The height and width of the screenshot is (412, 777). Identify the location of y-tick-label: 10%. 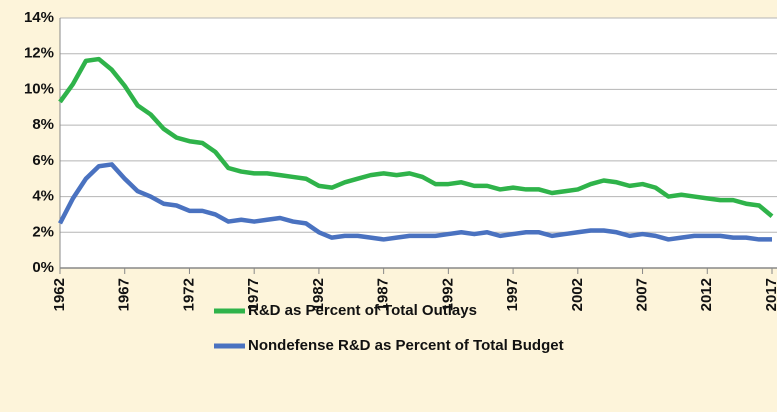
(39, 88).